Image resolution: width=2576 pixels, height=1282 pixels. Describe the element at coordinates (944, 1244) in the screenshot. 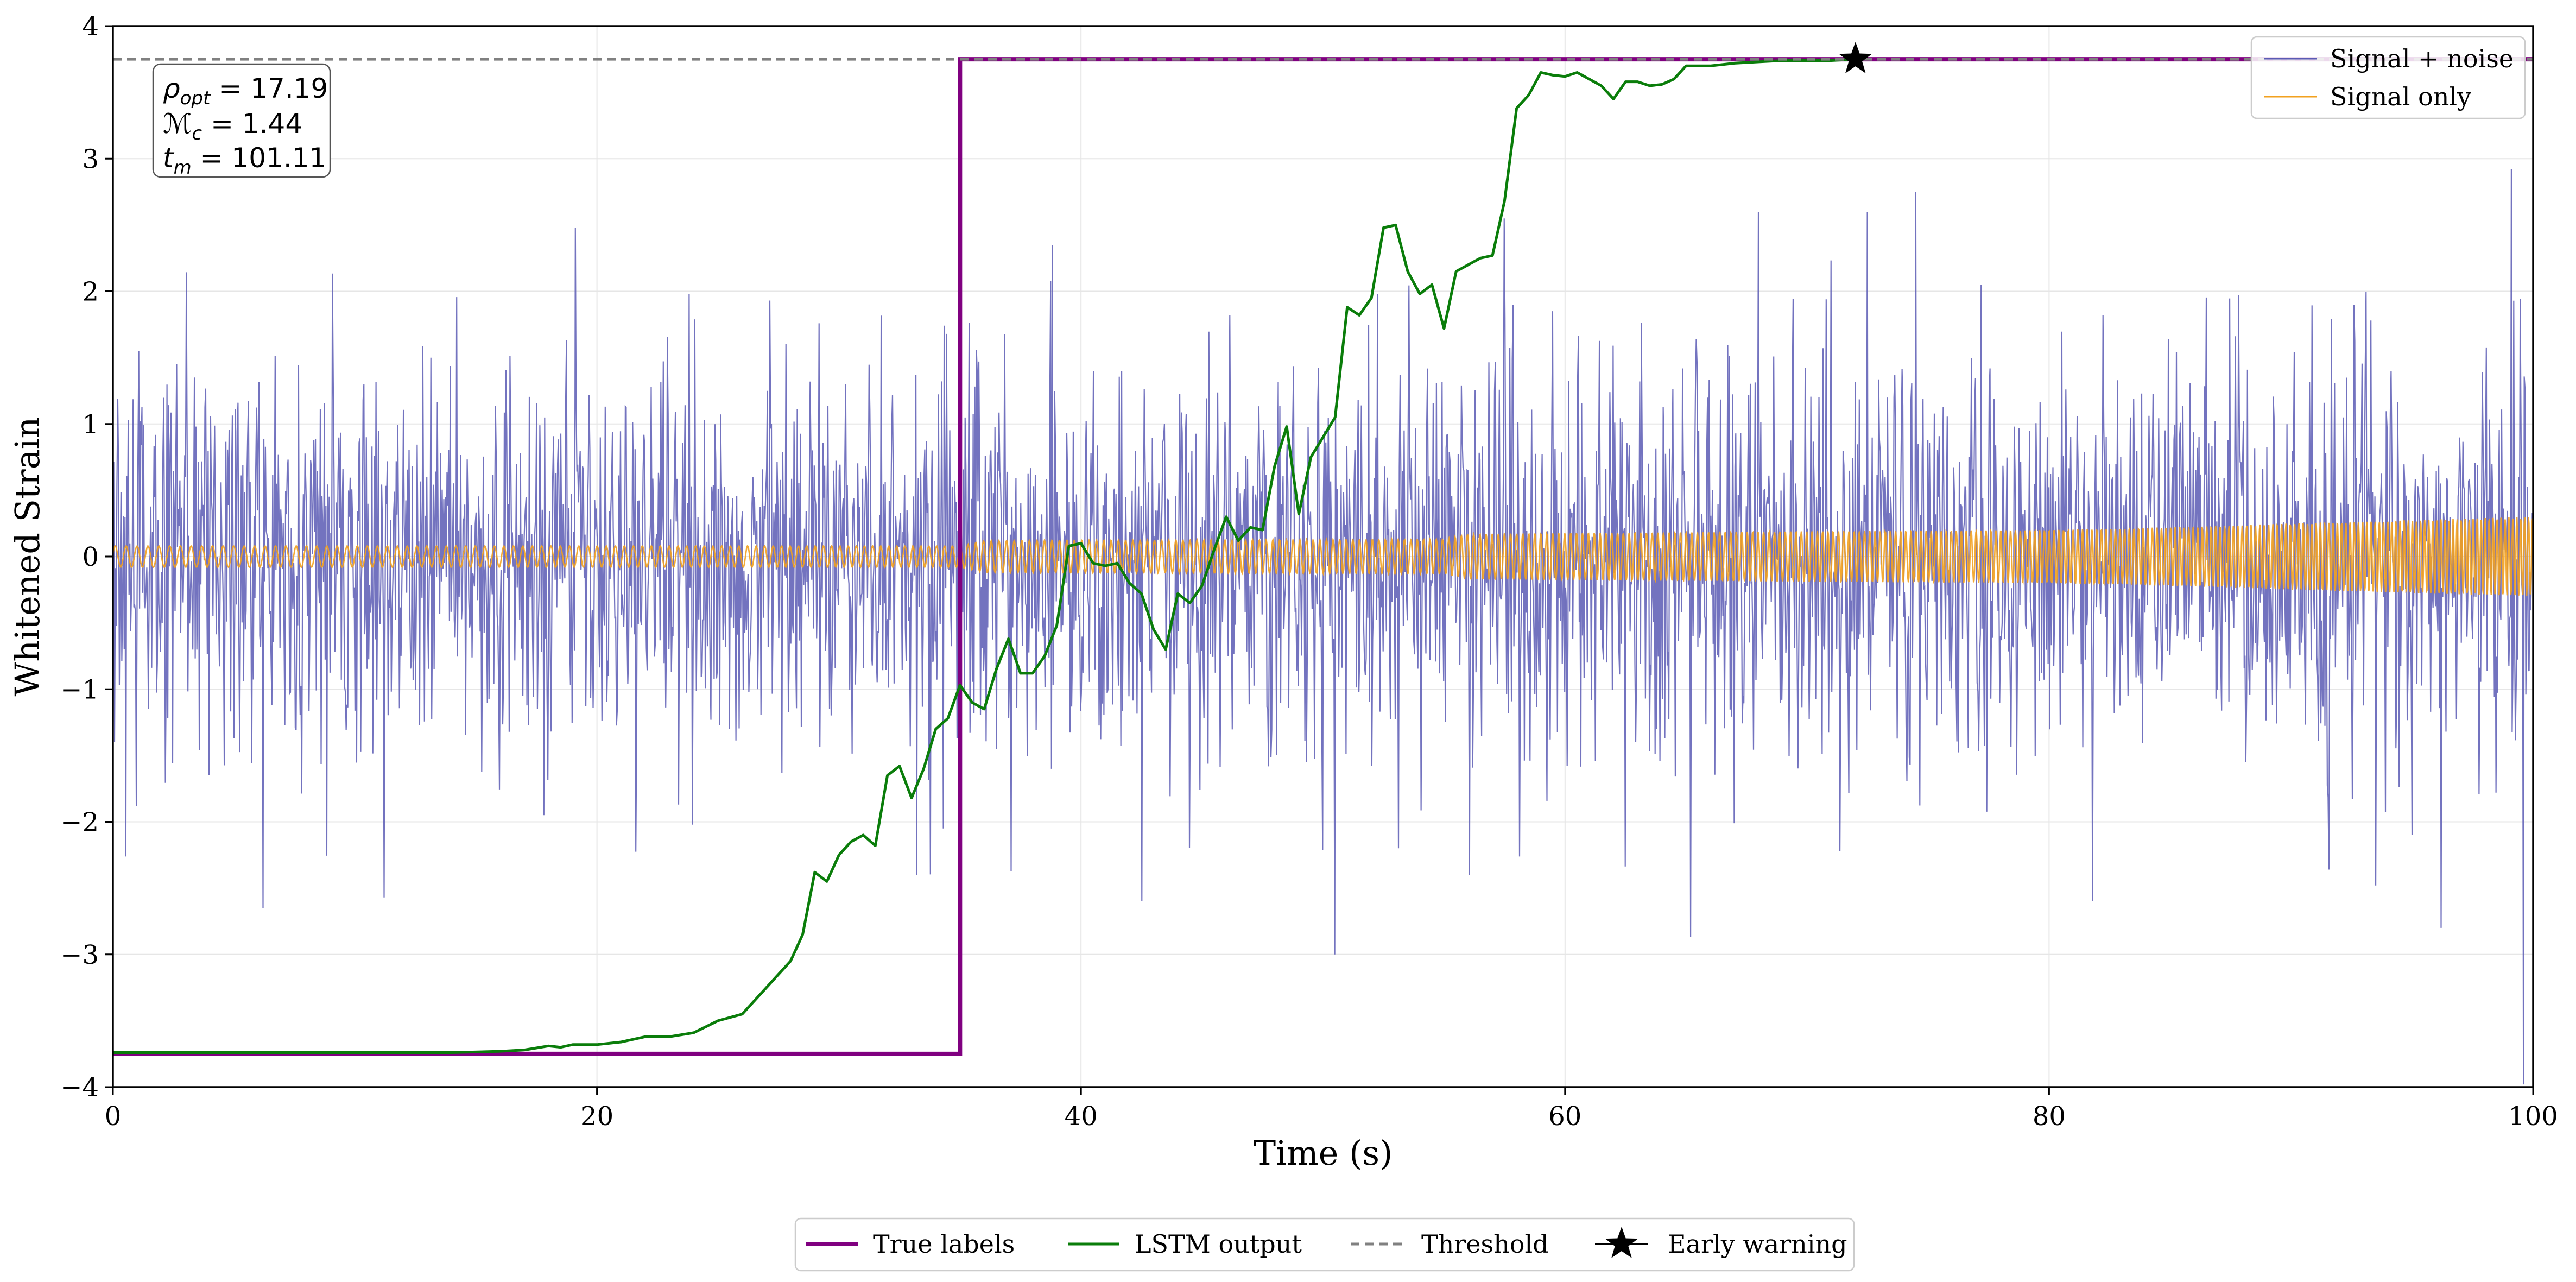

I see `legend-true-labels-label: True labels` at that location.